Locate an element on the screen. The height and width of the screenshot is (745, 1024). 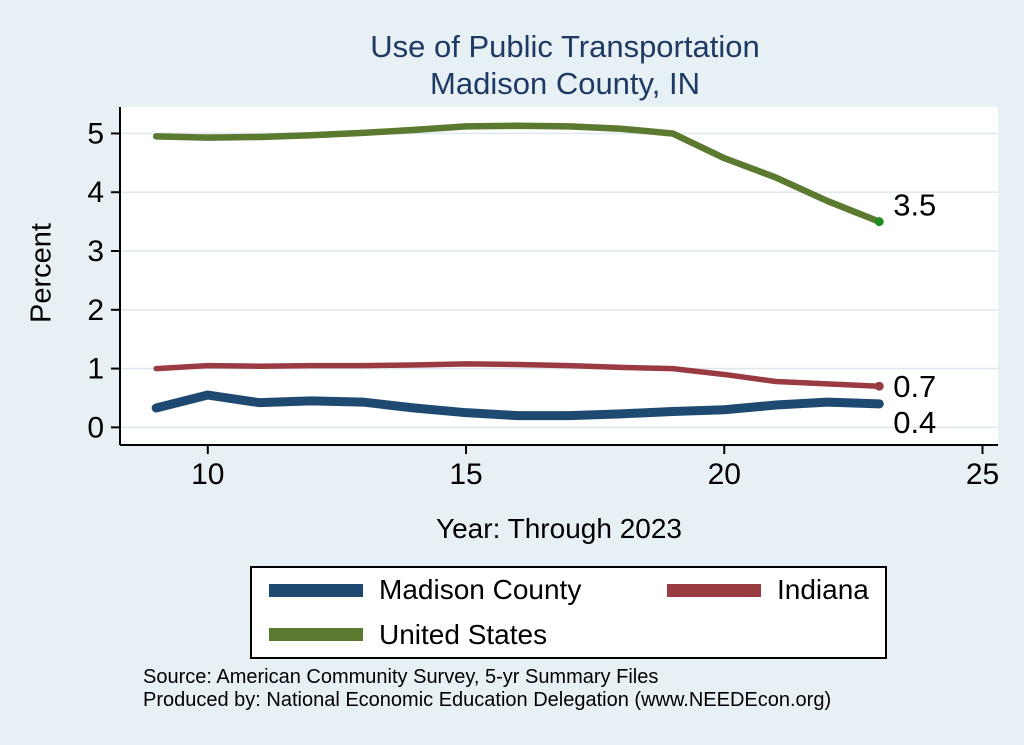
y-tick-label: 4 is located at coordinates (95, 192).